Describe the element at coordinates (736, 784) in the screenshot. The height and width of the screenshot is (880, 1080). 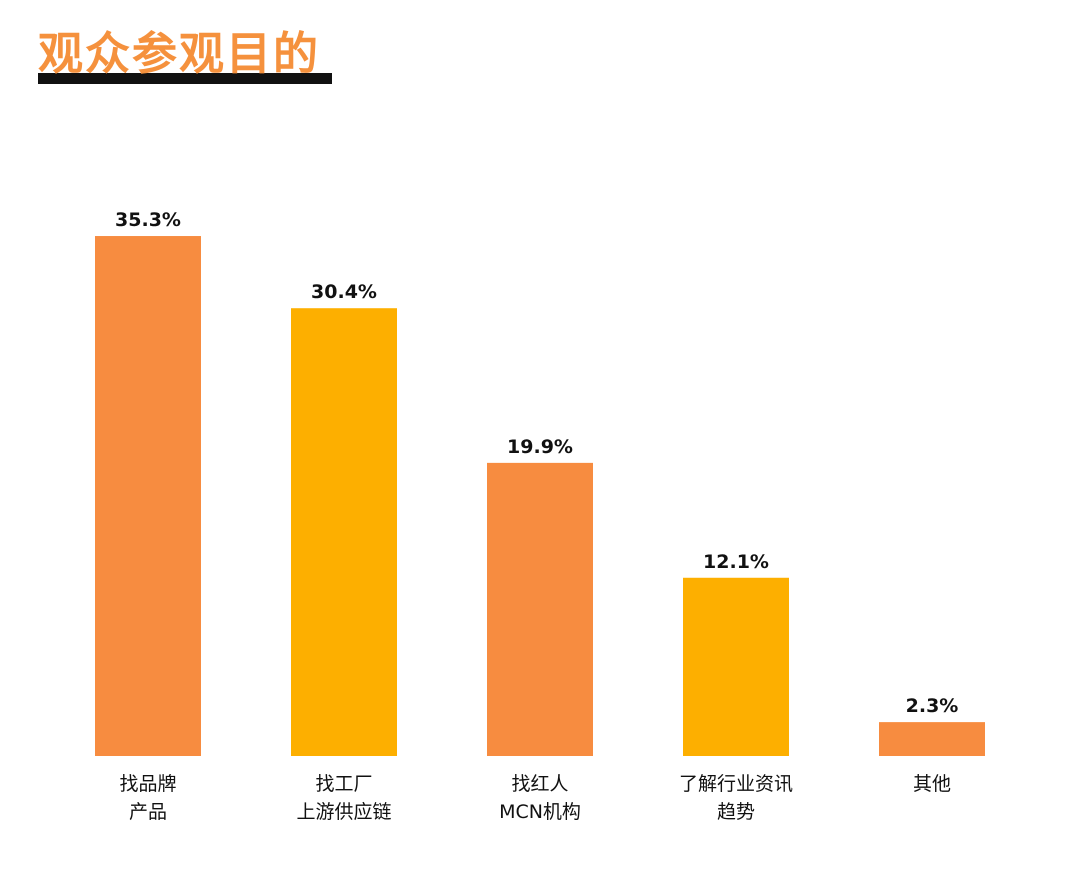
I see `category-label: 了解行业资讯` at that location.